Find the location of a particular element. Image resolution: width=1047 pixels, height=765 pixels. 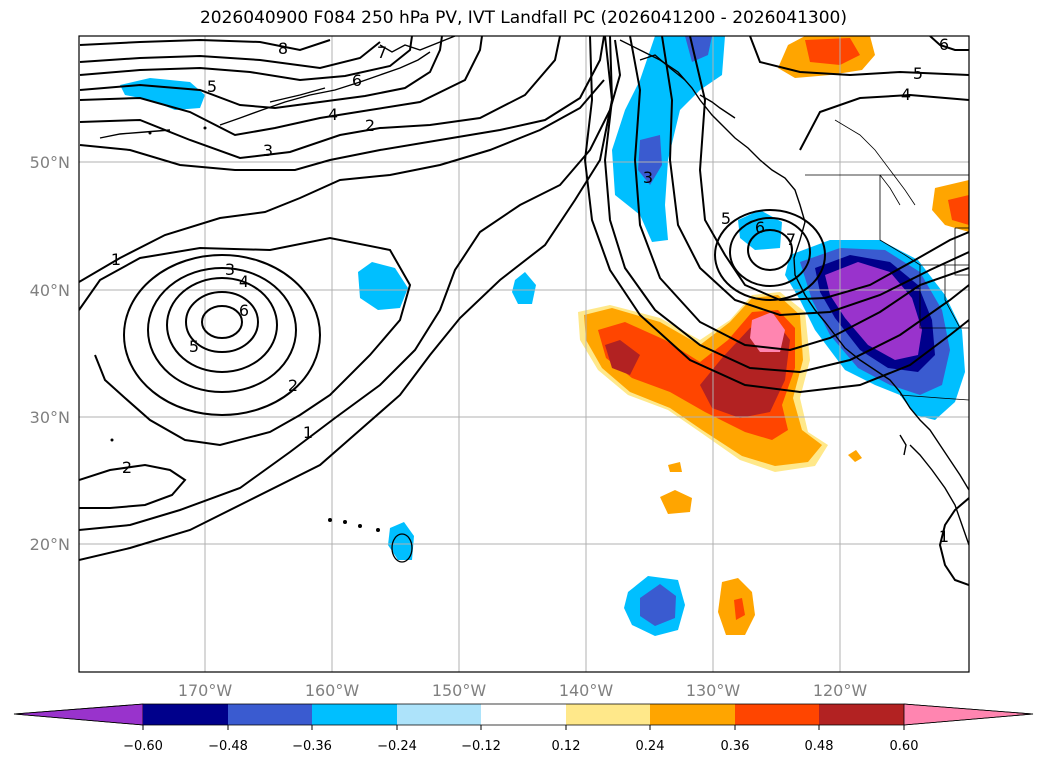

colorbar-tick-label: 0.12 is located at coordinates (566, 746).